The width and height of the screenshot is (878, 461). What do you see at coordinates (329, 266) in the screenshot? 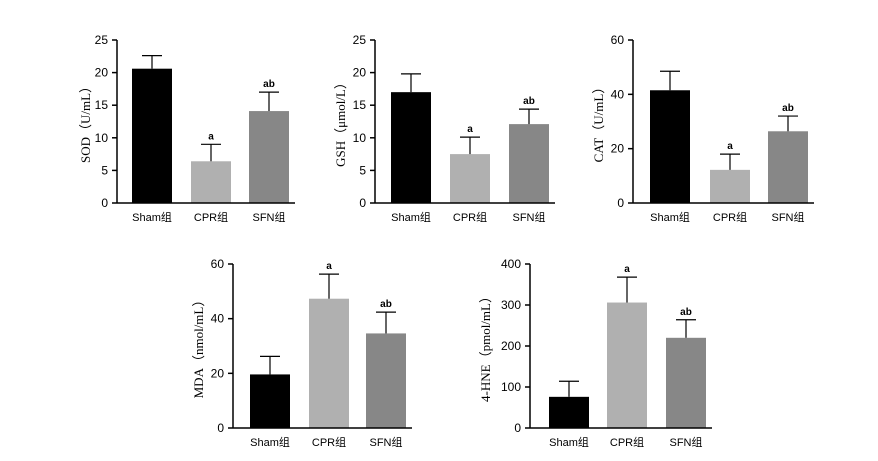
I see `significance-label-mda-2: a` at bounding box center [329, 266].